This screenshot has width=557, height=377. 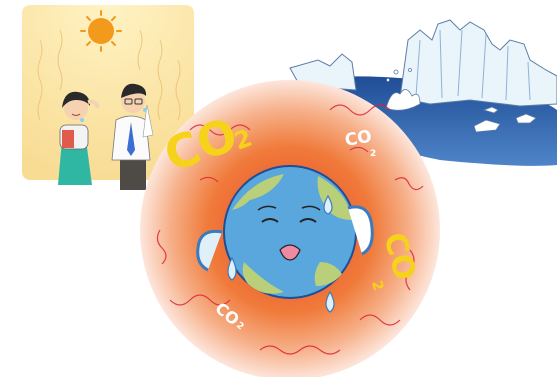 What do you see at coordinates (101, 31) in the screenshot?
I see `sun-icon` at bounding box center [101, 31].